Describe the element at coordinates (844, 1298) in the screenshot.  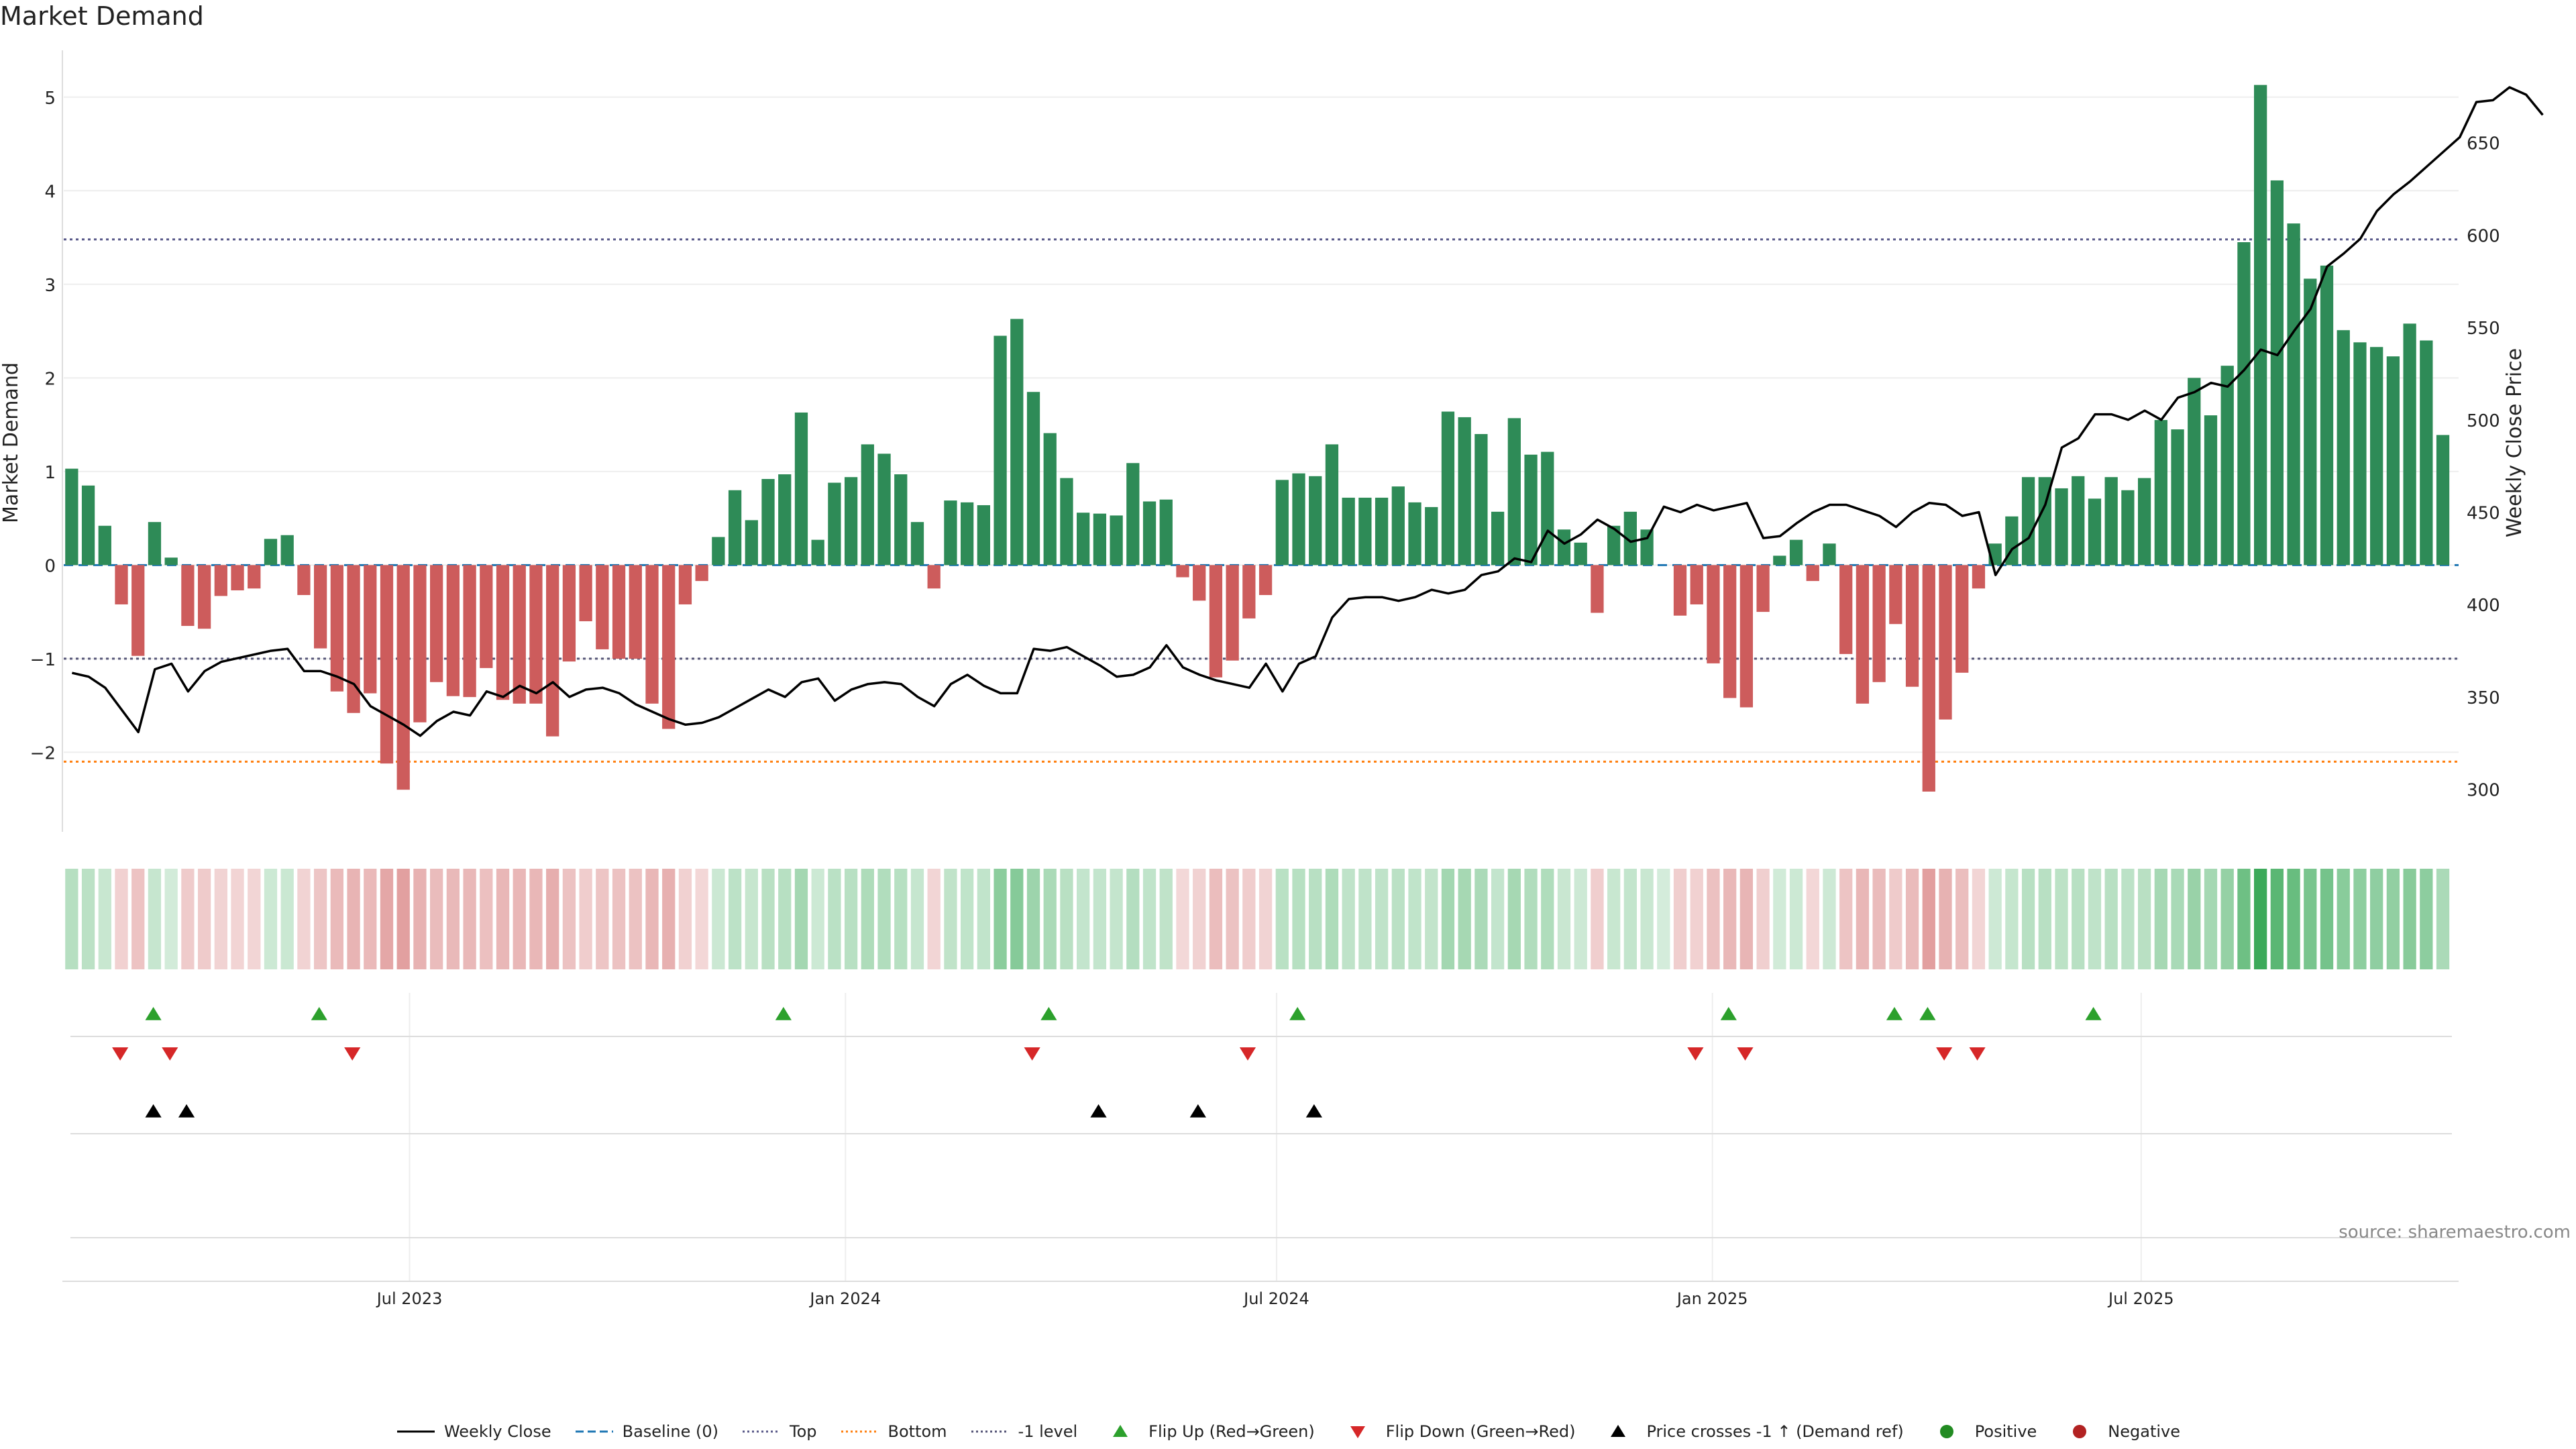
I see `x-tick-label: Jan 2024` at that location.